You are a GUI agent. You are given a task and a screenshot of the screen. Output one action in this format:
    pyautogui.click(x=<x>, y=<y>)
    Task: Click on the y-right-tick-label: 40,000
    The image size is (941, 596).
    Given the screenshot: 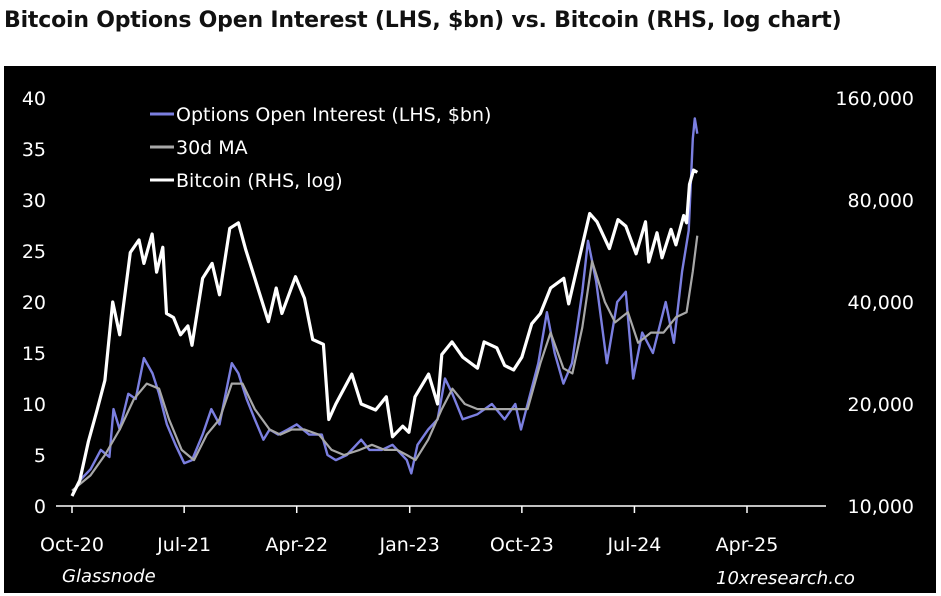 What is the action you would take?
    pyautogui.click(x=881, y=303)
    